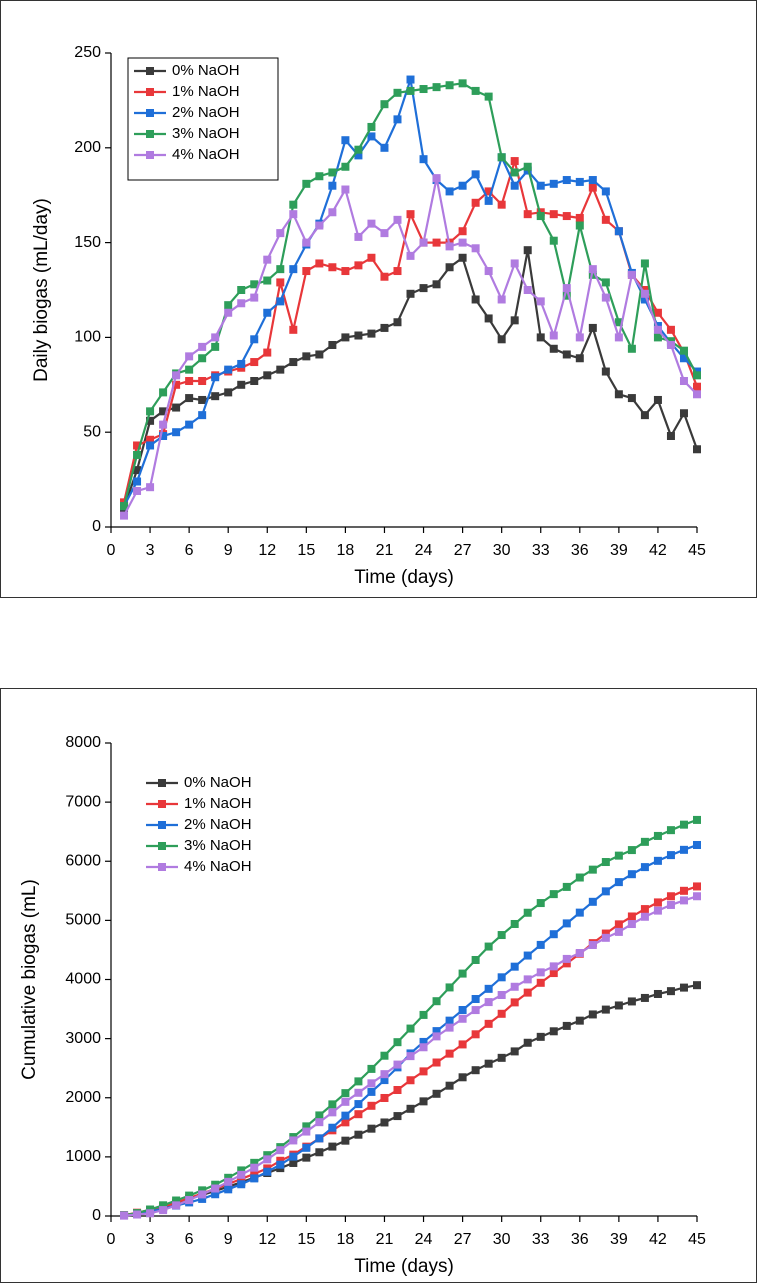 Image resolution: width=758 pixels, height=1284 pixels. Describe the element at coordinates (83, 801) in the screenshot. I see `y-tick-label: 7000` at that location.